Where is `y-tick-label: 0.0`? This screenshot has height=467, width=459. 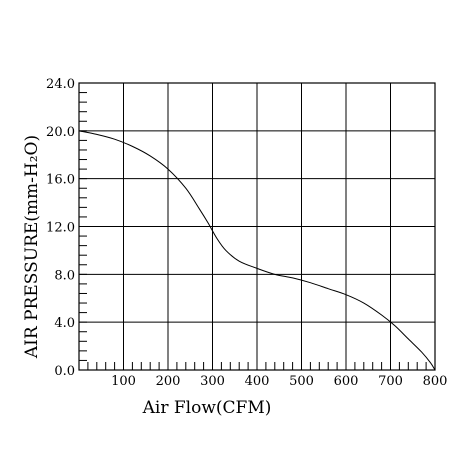
y-tick-label: 0.0 is located at coordinates (64, 371).